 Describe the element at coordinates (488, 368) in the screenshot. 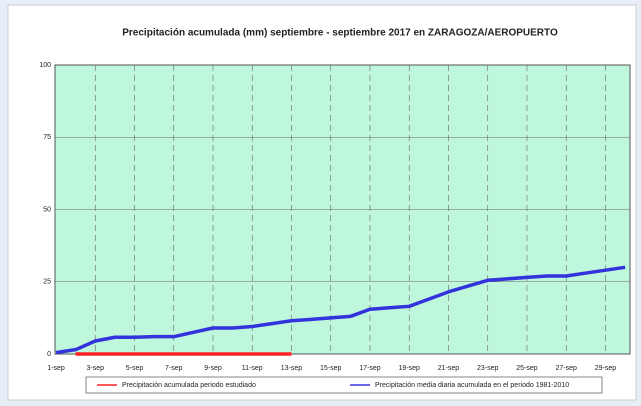

I see `x-tick-label: 23-sep` at that location.